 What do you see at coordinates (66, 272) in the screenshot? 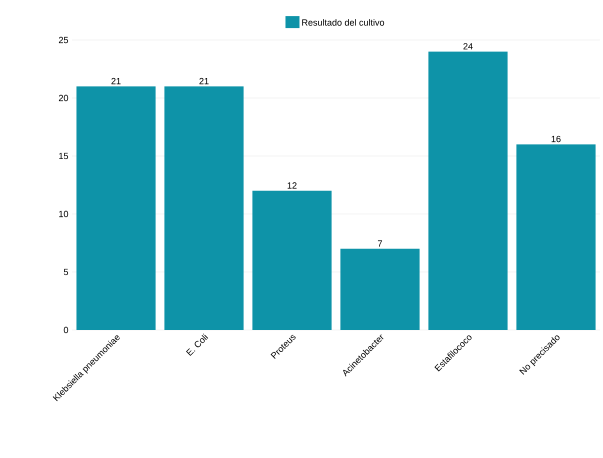
I see `y-tick-label: 5` at bounding box center [66, 272].